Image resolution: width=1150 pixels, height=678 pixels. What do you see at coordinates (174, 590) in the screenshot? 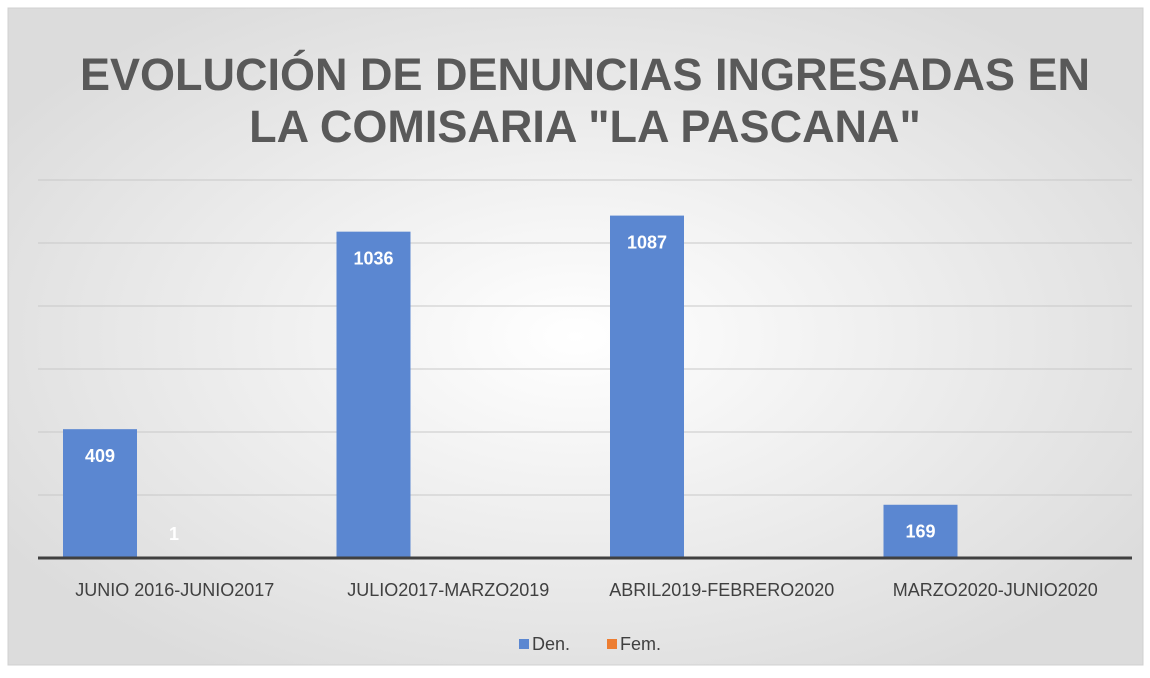
I see `x-tick-label: JUNIO 2016-JUNIO2017` at bounding box center [174, 590].